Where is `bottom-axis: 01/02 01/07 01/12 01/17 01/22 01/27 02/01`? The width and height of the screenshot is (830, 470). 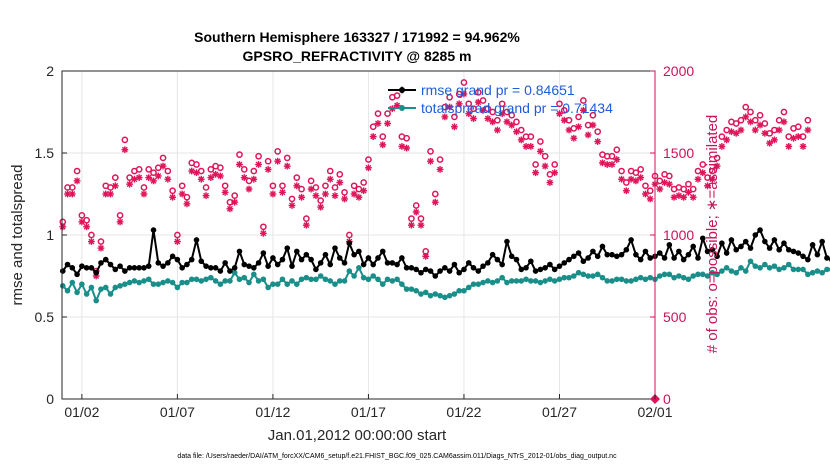 bottom-axis: 01/02 01/07 01/12 01/17 01/22 01/27 02/01 is located at coordinates (368, 407).